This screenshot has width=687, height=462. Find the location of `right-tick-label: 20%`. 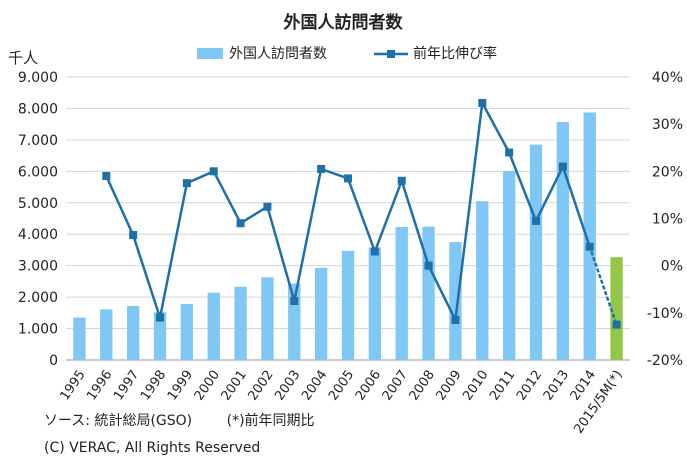

right-tick-label: 20% is located at coordinates (667, 172).